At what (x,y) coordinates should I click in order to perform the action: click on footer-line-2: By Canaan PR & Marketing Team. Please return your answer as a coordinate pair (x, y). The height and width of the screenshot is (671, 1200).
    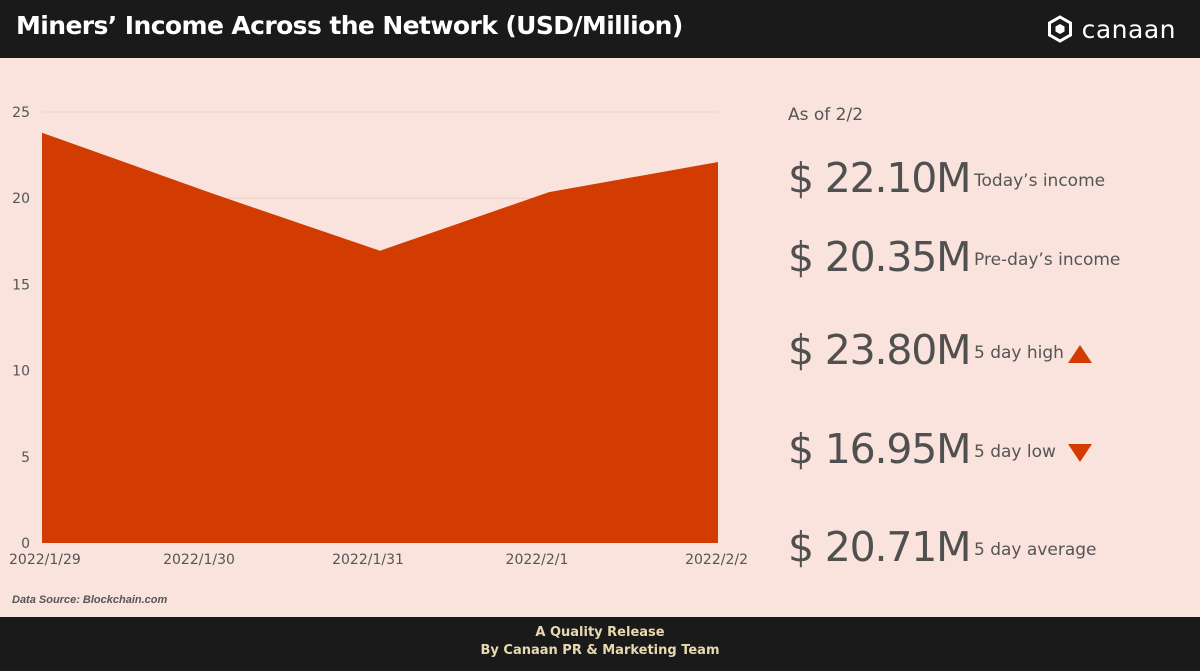
    Looking at the image, I should click on (600, 650).